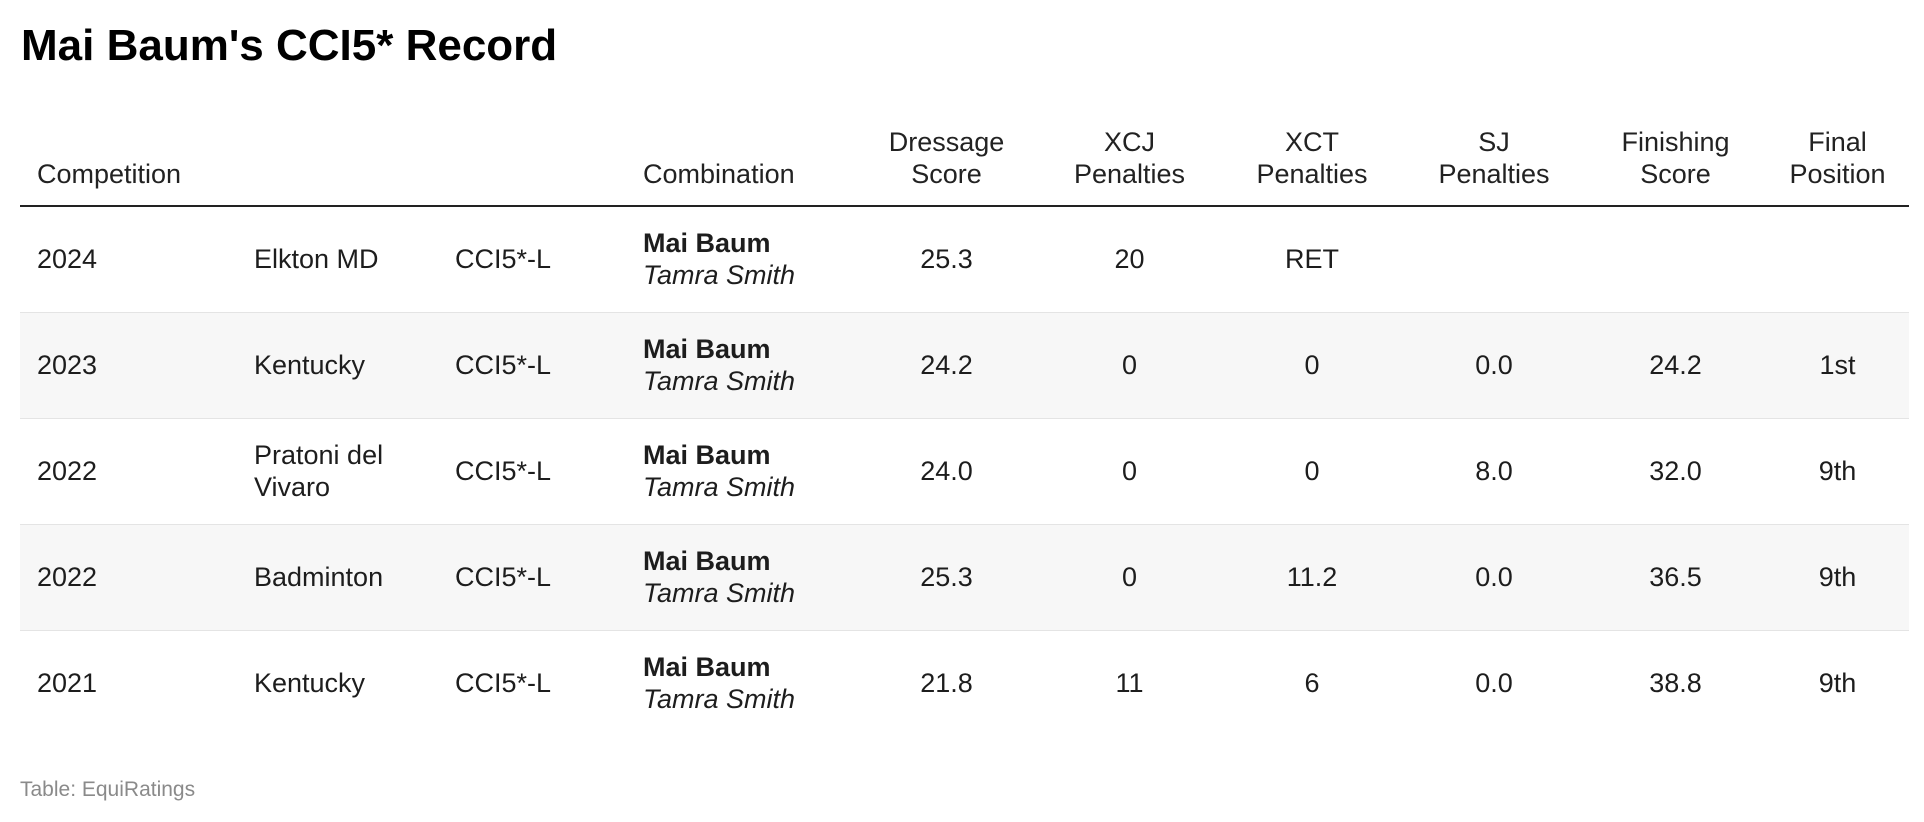  What do you see at coordinates (947, 365) in the screenshot?
I see `cell-dressage-score: 24.2` at bounding box center [947, 365].